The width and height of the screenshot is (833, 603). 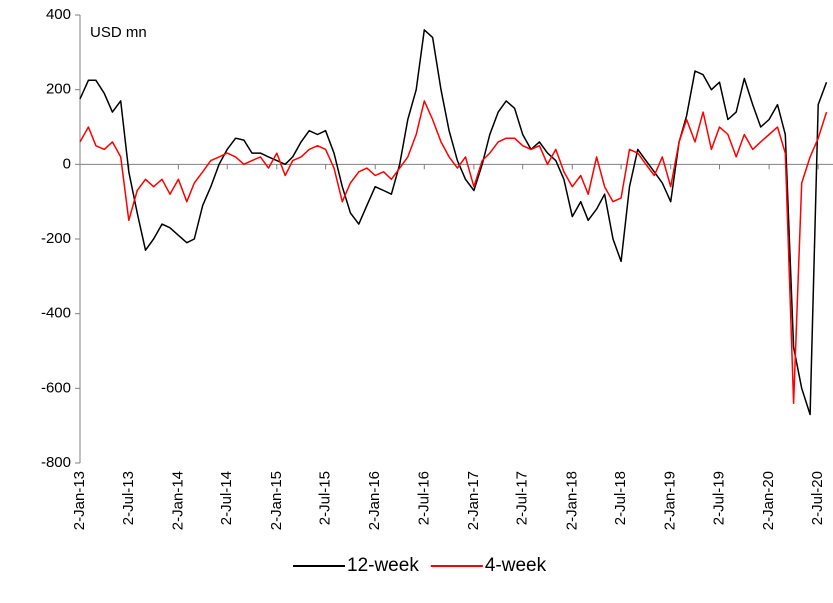 What do you see at coordinates (56, 462) in the screenshot?
I see `y-tick-label: -800` at bounding box center [56, 462].